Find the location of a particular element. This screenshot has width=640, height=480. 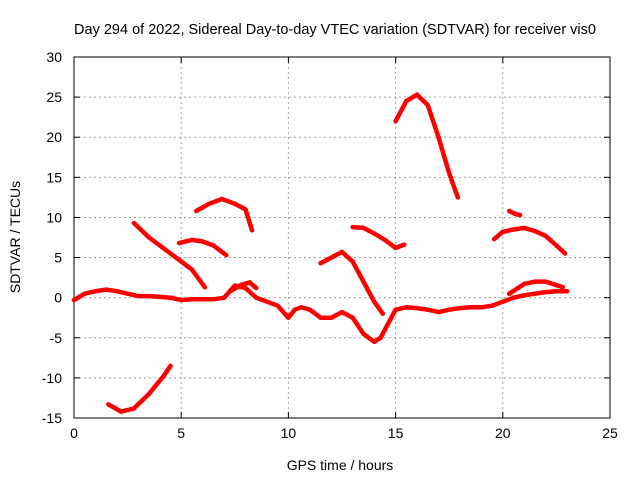

y-axis-label: SDTVAR / TECUs is located at coordinates (15, 237).